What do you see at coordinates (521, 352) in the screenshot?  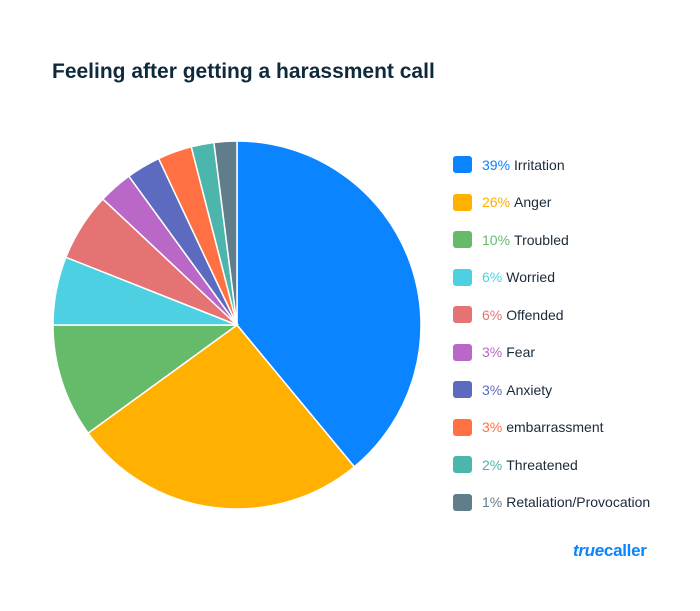 I see `legend-label: Fear` at bounding box center [521, 352].